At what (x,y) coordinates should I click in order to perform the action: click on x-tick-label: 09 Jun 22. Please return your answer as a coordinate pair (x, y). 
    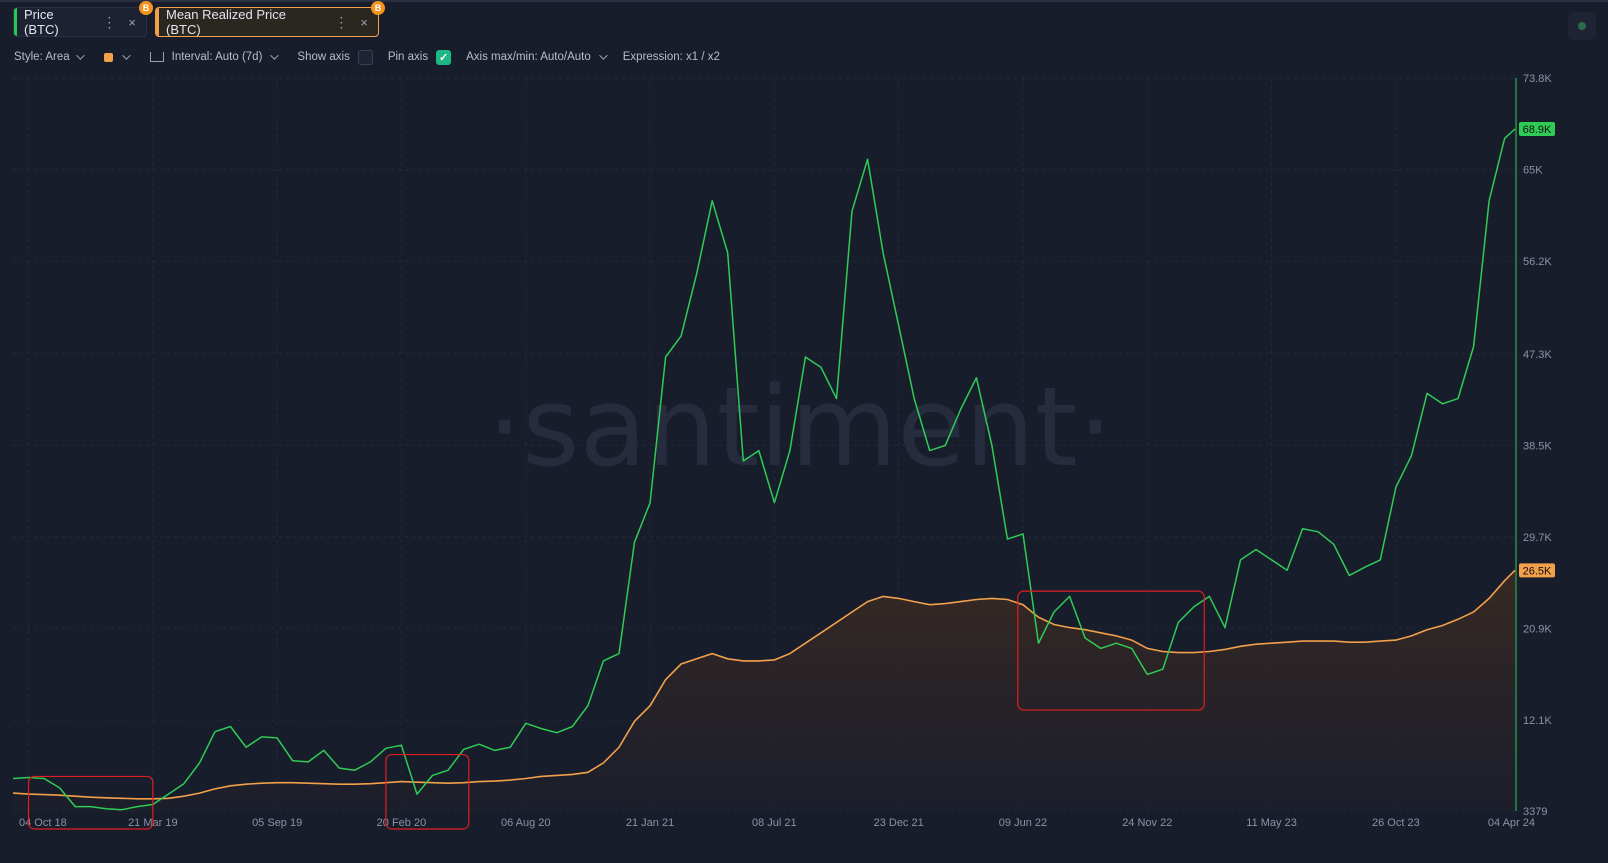
    Looking at the image, I should click on (1023, 823).